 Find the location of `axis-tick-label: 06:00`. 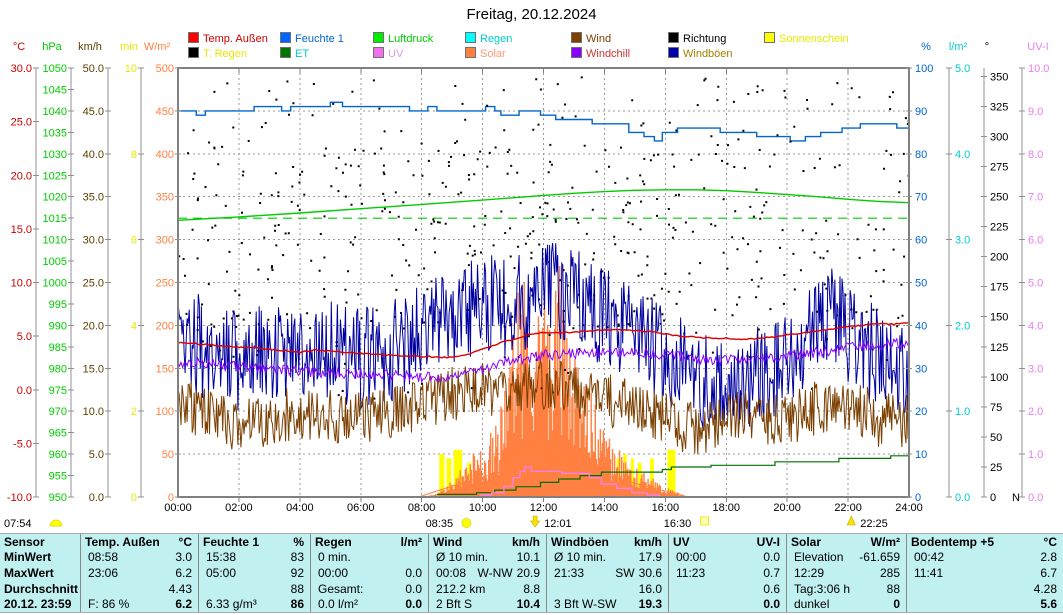

axis-tick-label: 06:00 is located at coordinates (361, 508).